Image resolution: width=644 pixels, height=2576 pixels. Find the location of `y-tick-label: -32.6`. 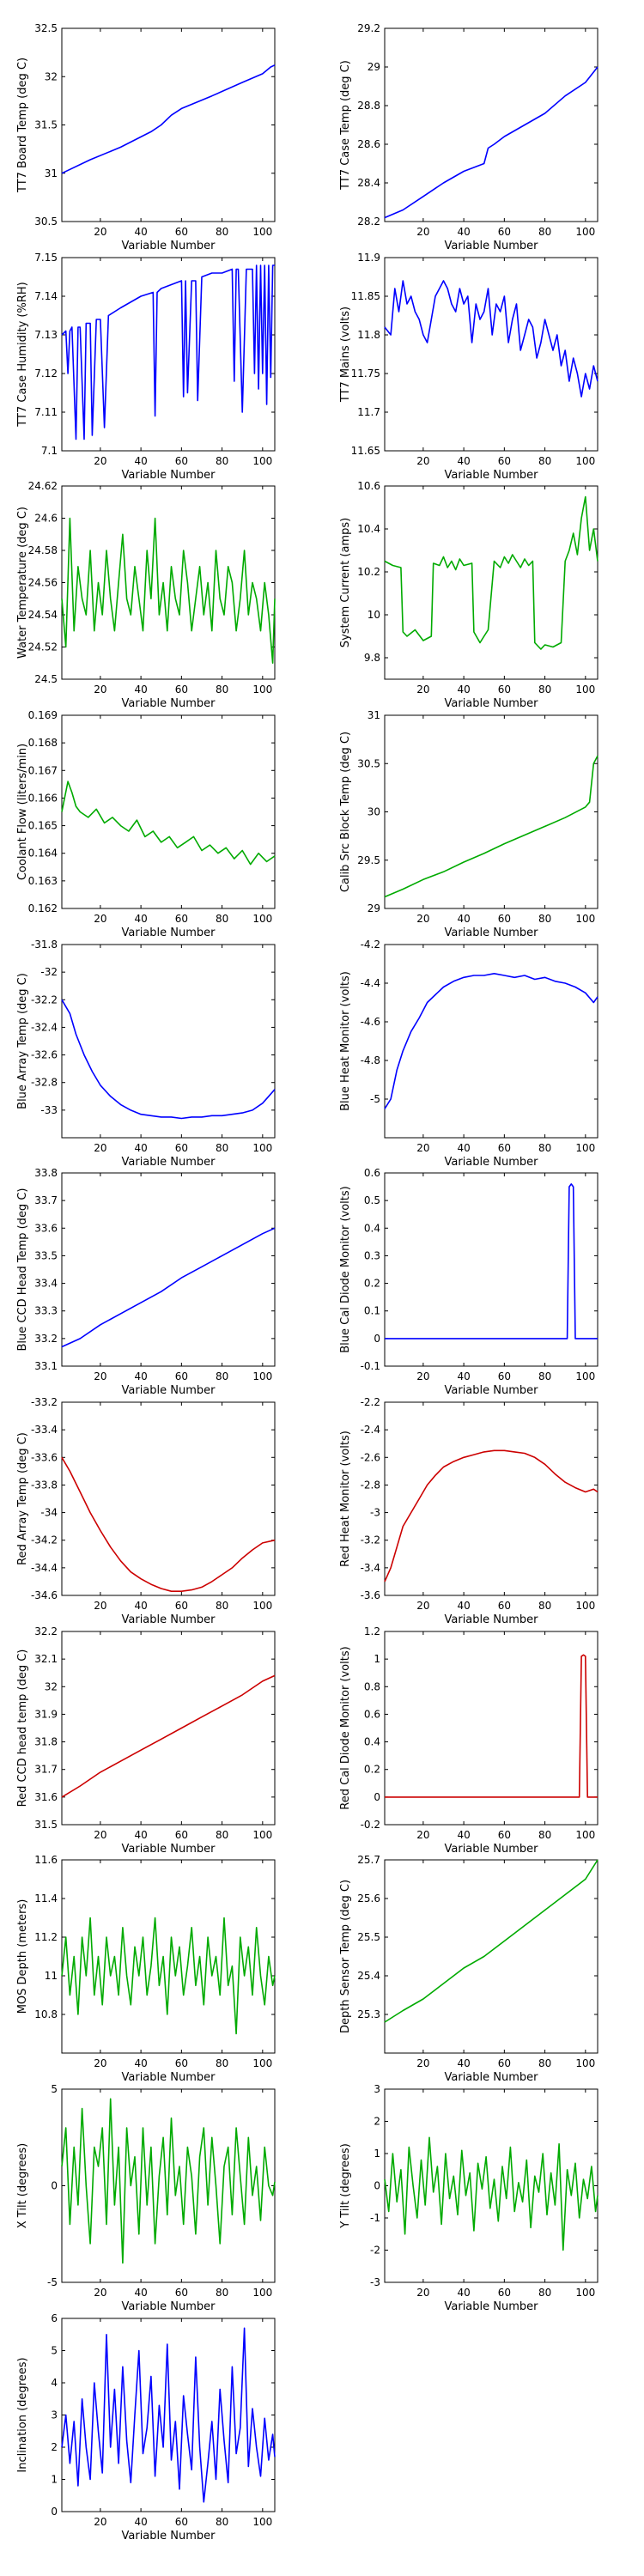

y-tick-label: -32.6 is located at coordinates (44, 1055).